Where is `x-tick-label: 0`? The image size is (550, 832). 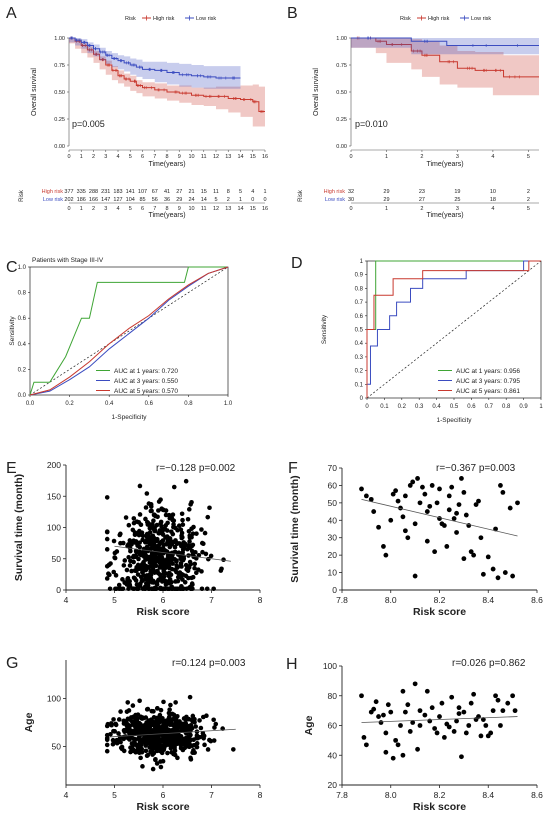 x-tick-label: 0 is located at coordinates (350, 157).